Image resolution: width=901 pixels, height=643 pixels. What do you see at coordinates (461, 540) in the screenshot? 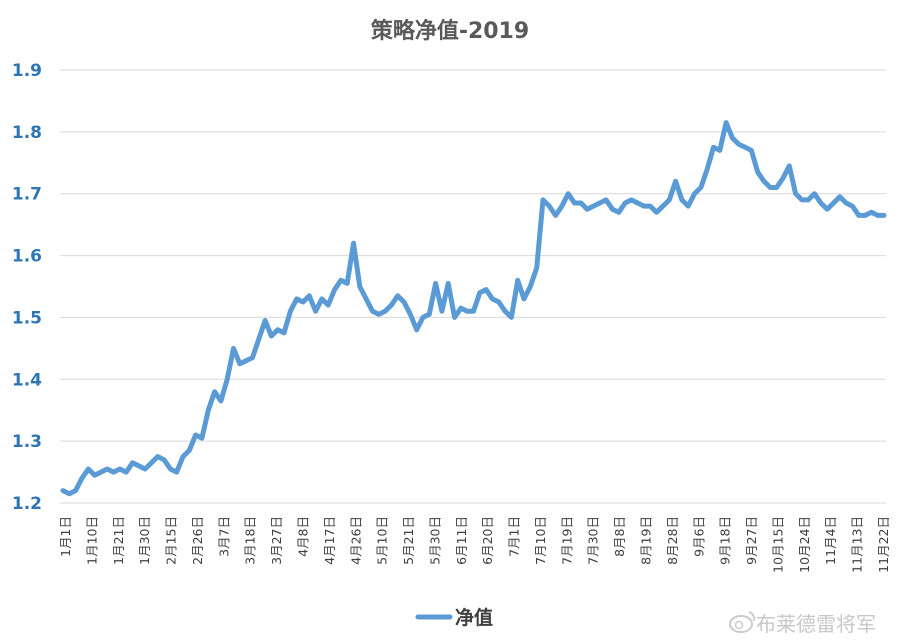
I see `x-tick-label: 6月11日` at bounding box center [461, 540].